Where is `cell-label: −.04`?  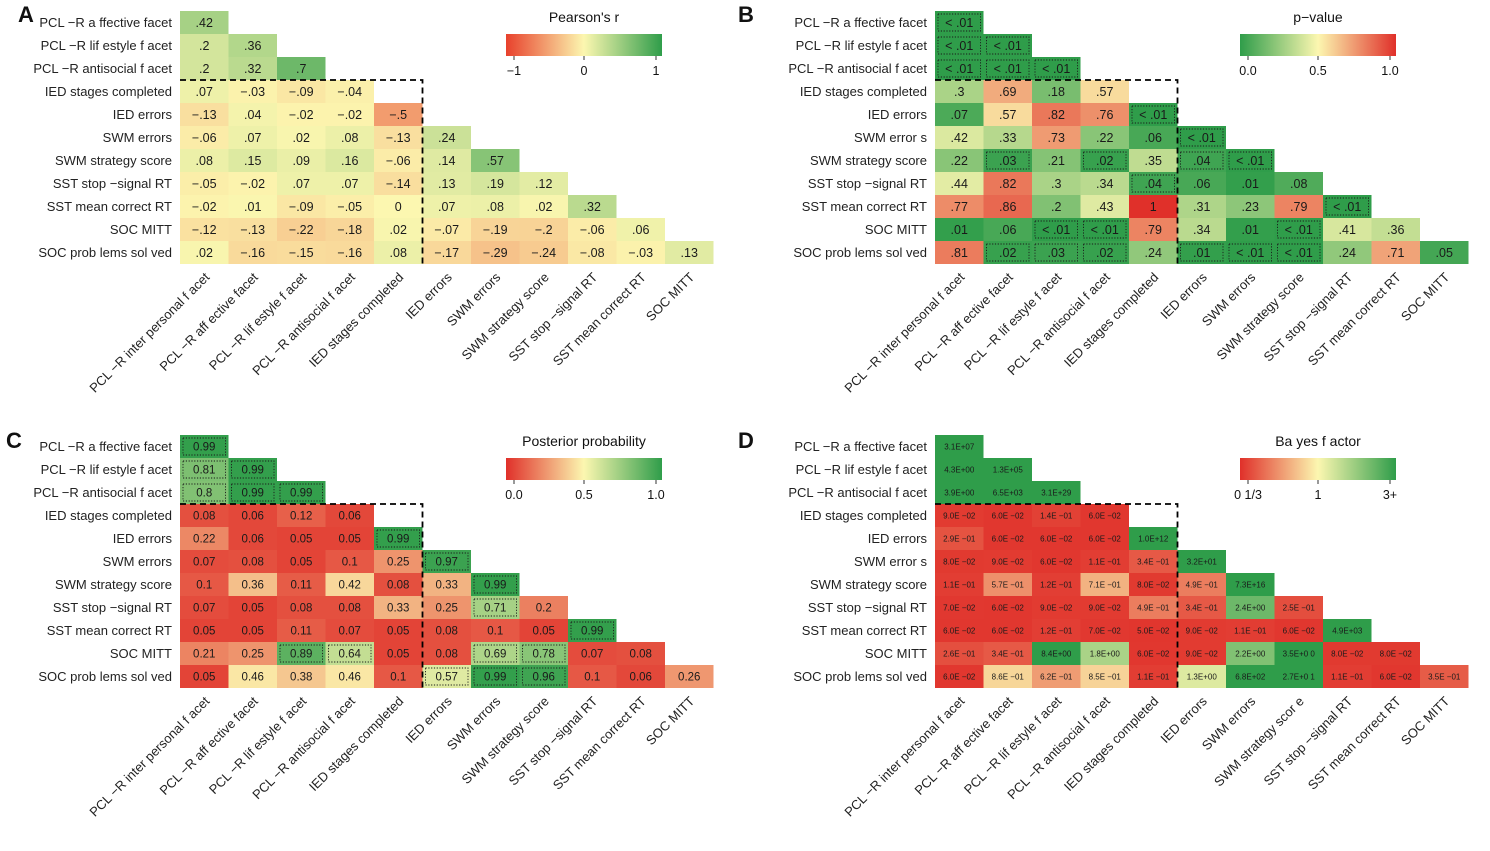 cell-label: −.04 is located at coordinates (349, 92).